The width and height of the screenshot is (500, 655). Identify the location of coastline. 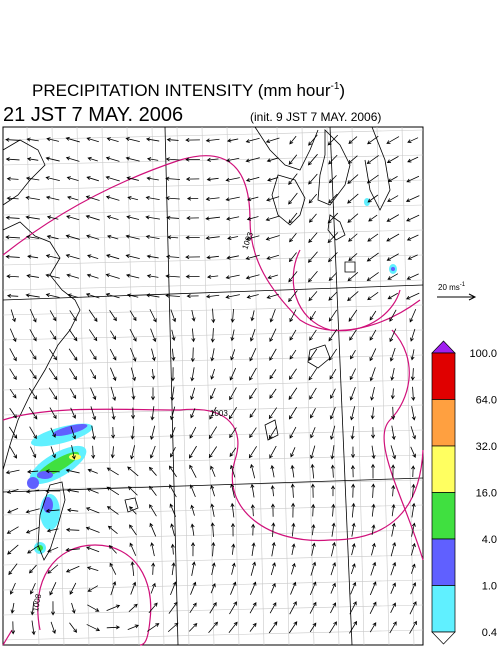
(24, 172).